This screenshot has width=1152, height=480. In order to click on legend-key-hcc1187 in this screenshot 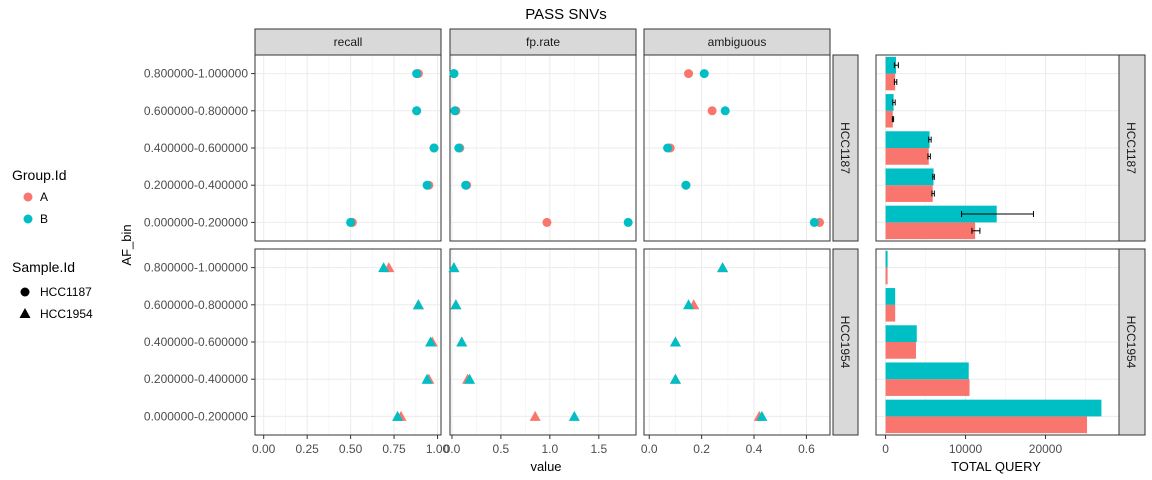, I will do `click(25, 292)`.